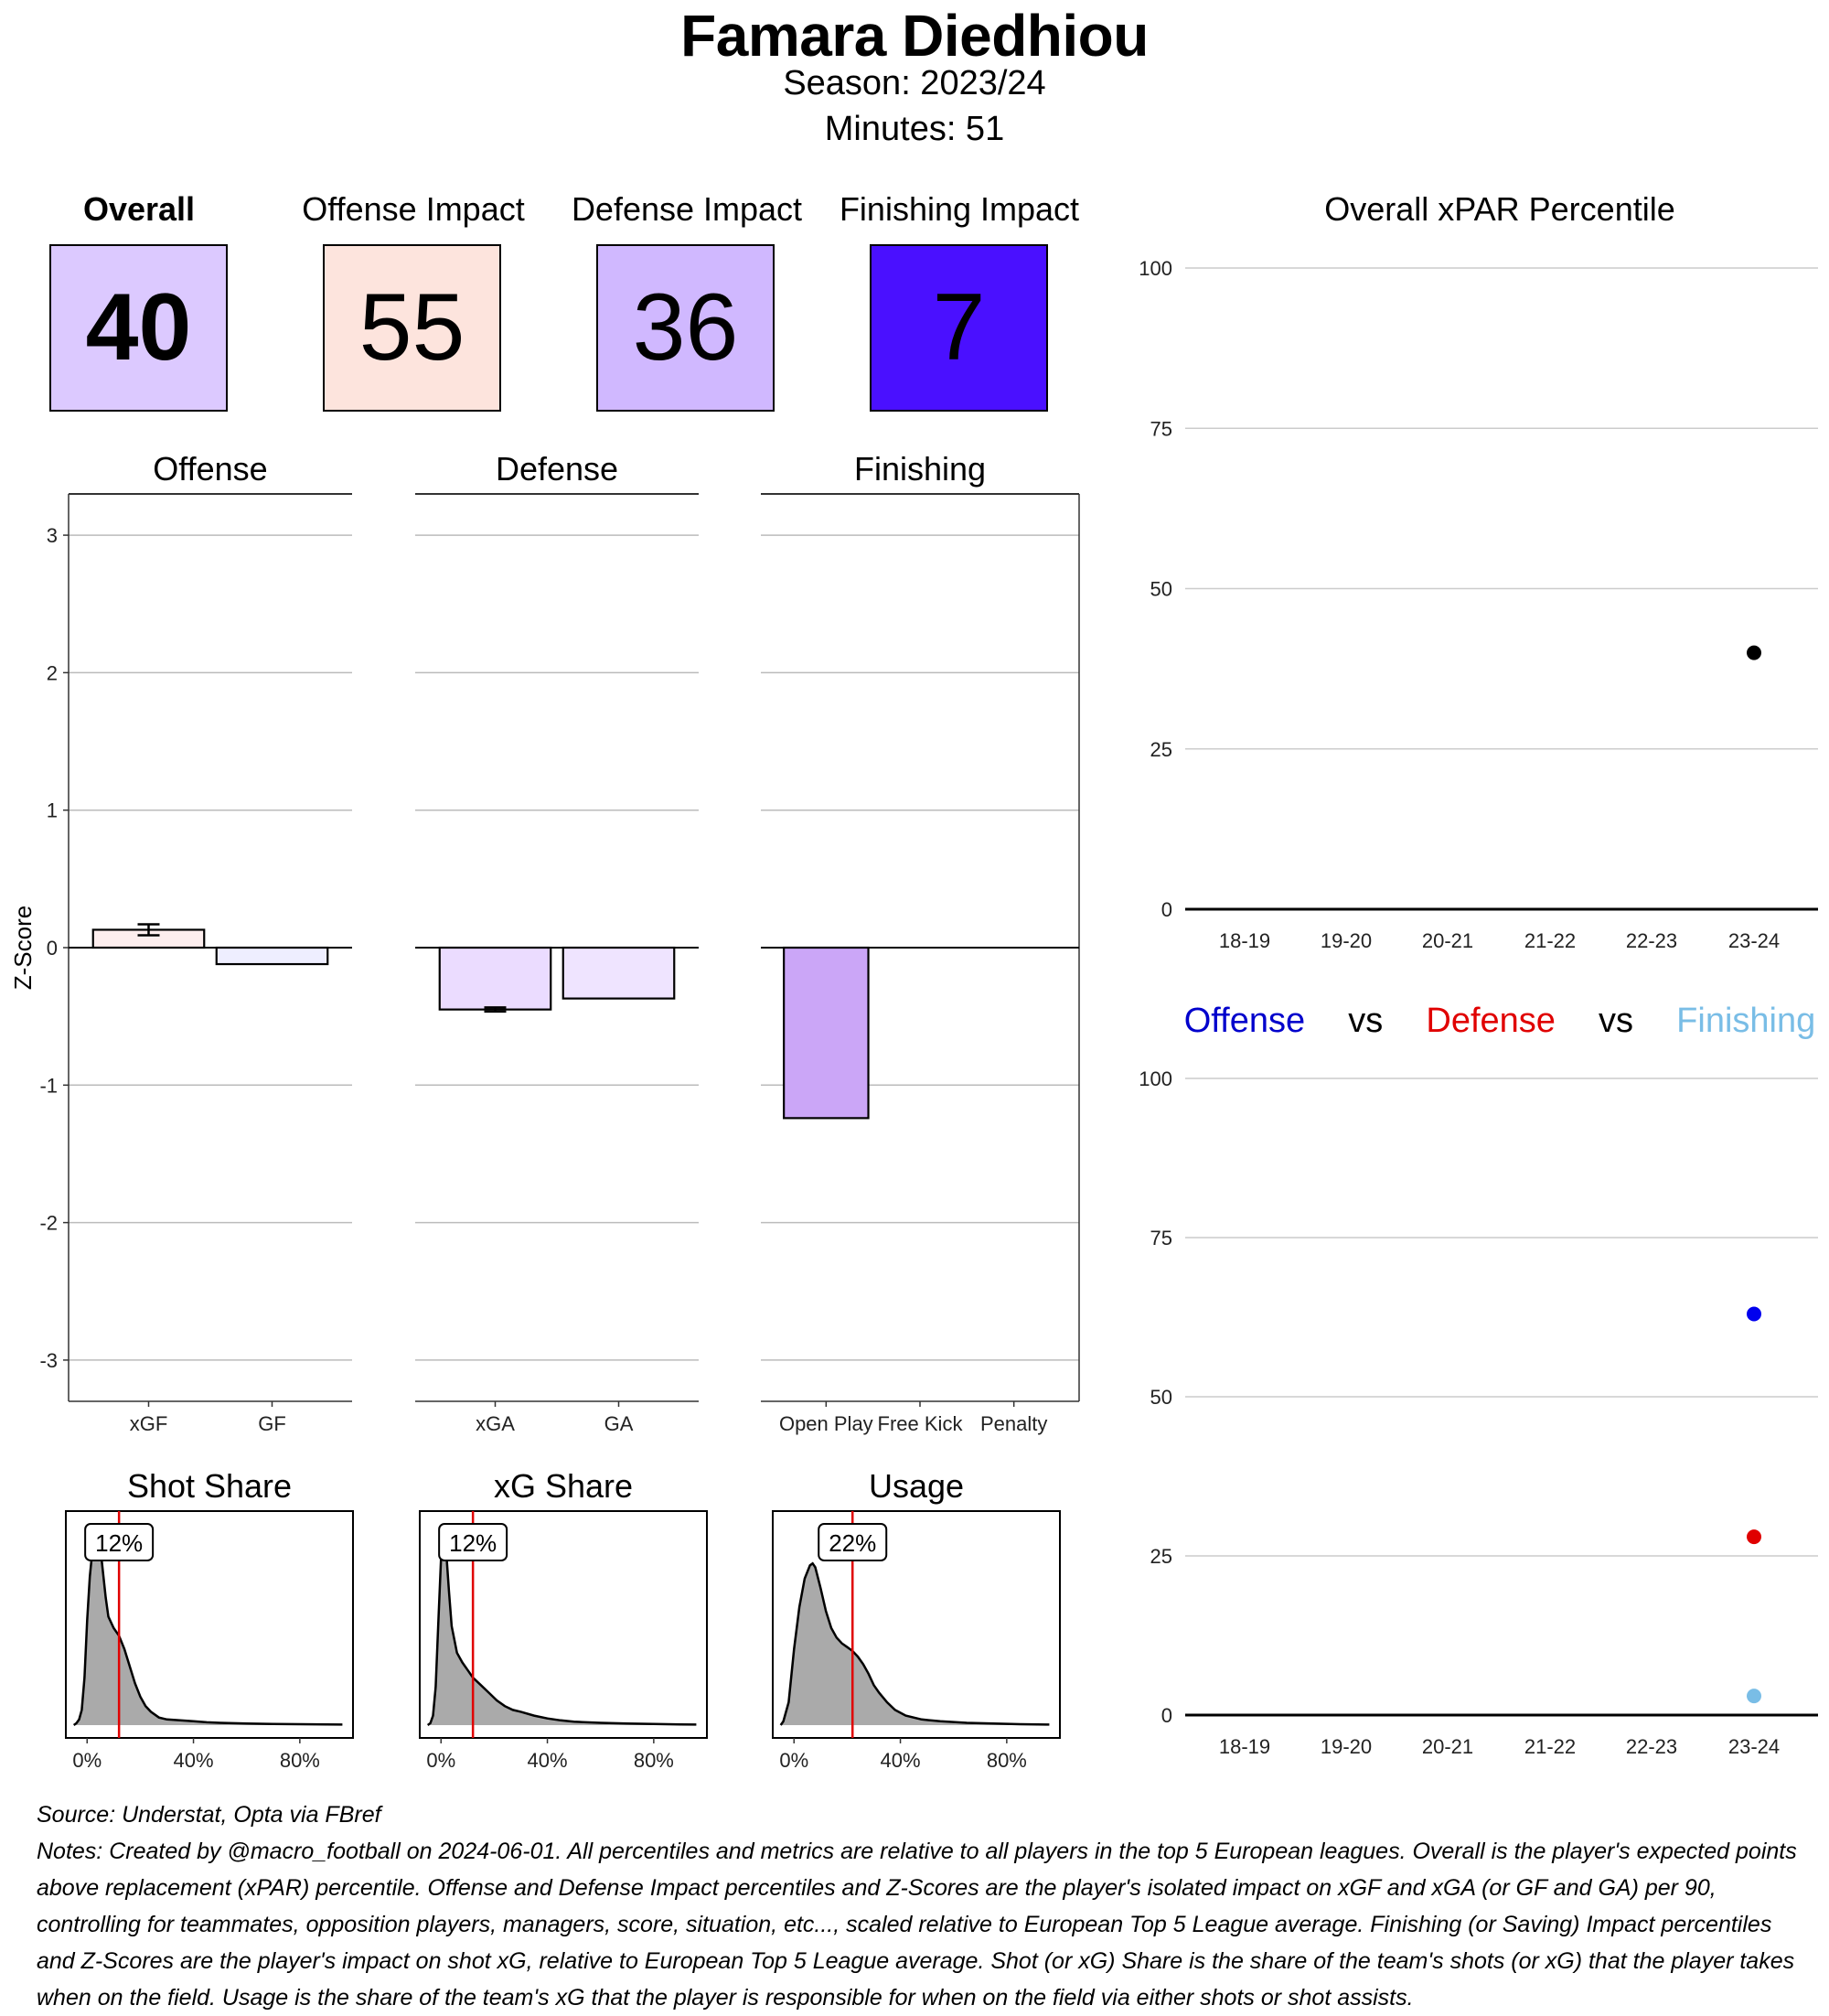 The image size is (1829, 2016). I want to click on defense-impact-score-box: 36, so click(685, 328).